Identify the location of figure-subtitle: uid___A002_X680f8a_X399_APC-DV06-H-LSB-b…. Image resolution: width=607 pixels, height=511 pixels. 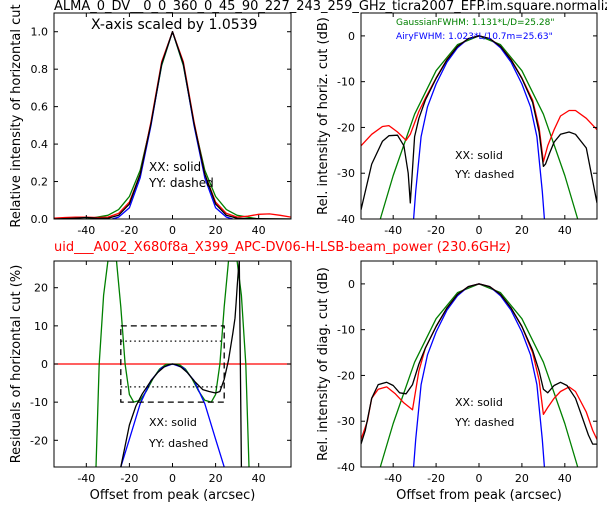
(282, 247).